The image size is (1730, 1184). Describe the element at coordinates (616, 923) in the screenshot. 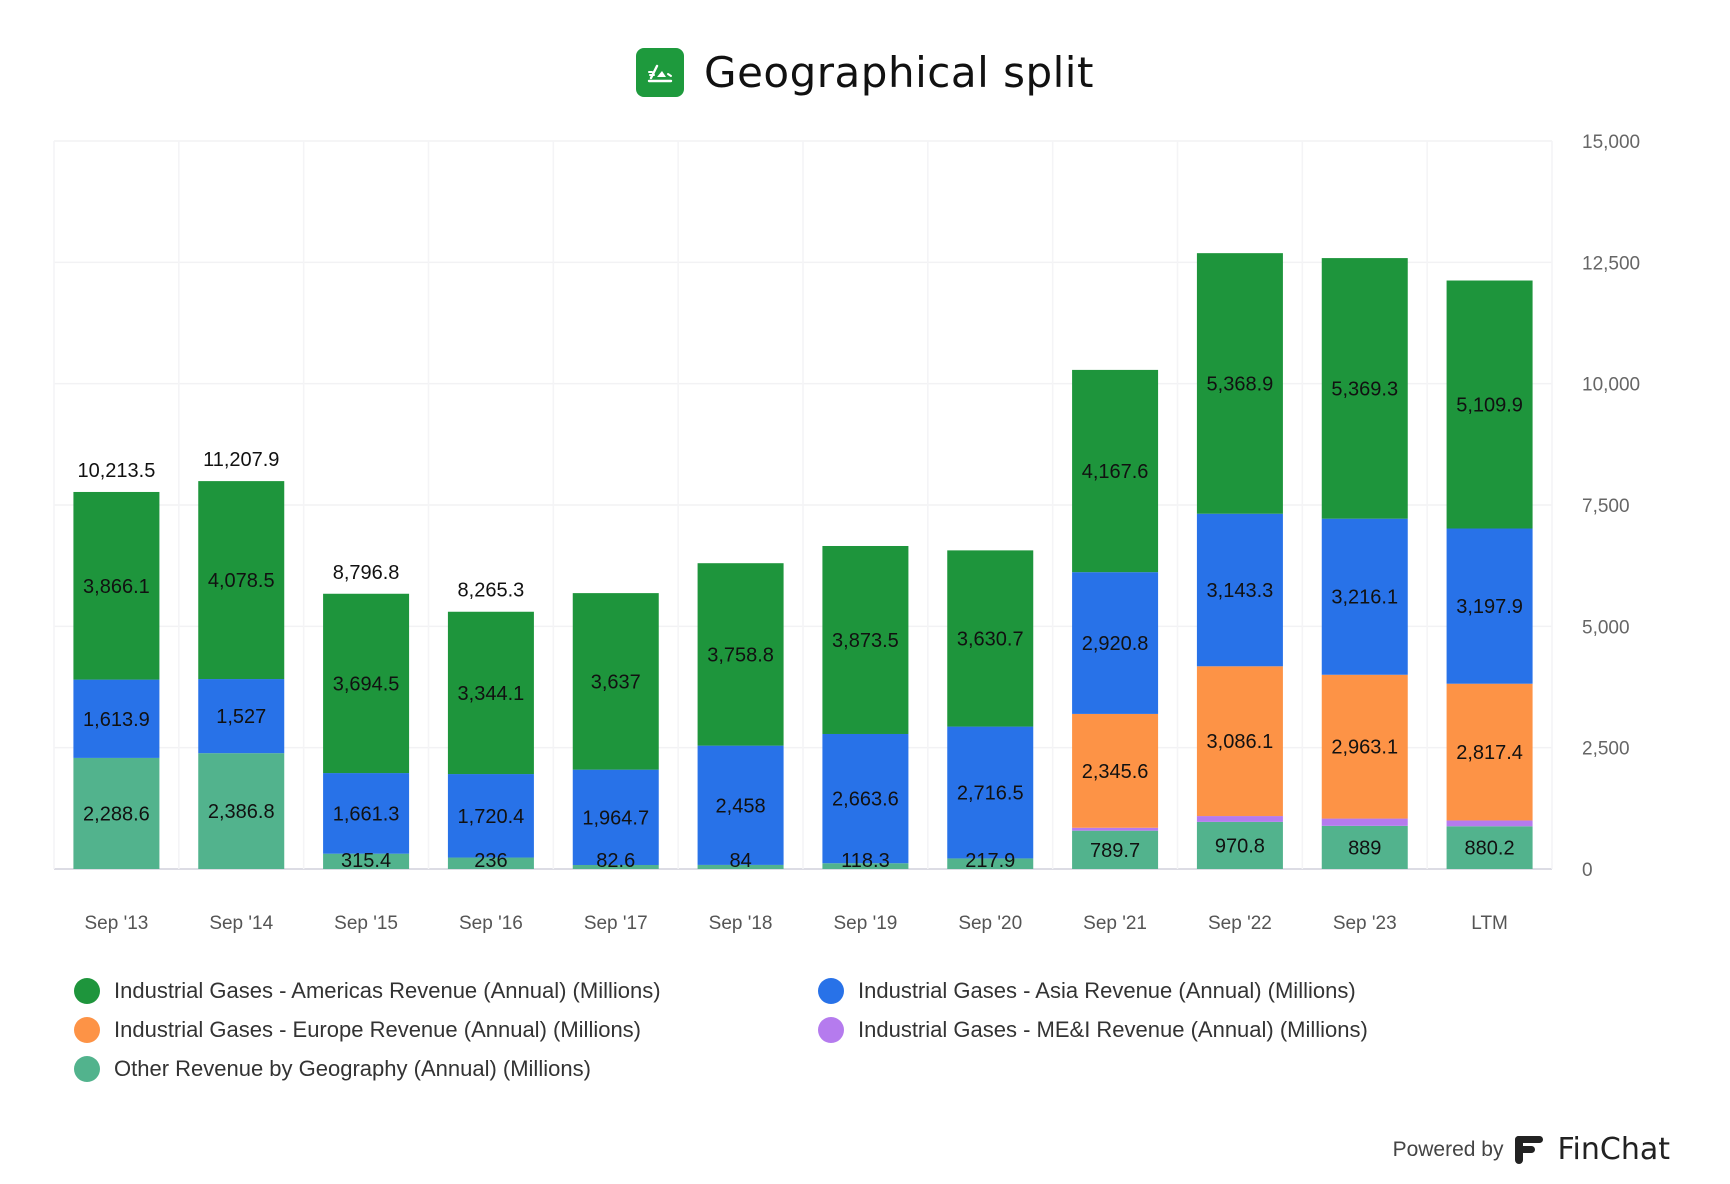

I see `x-tick-label: Sep '17` at that location.